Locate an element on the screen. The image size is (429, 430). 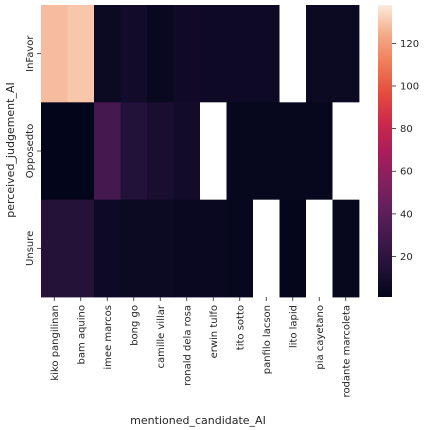
x-tick-label: tito sotto is located at coordinates (240, 327).